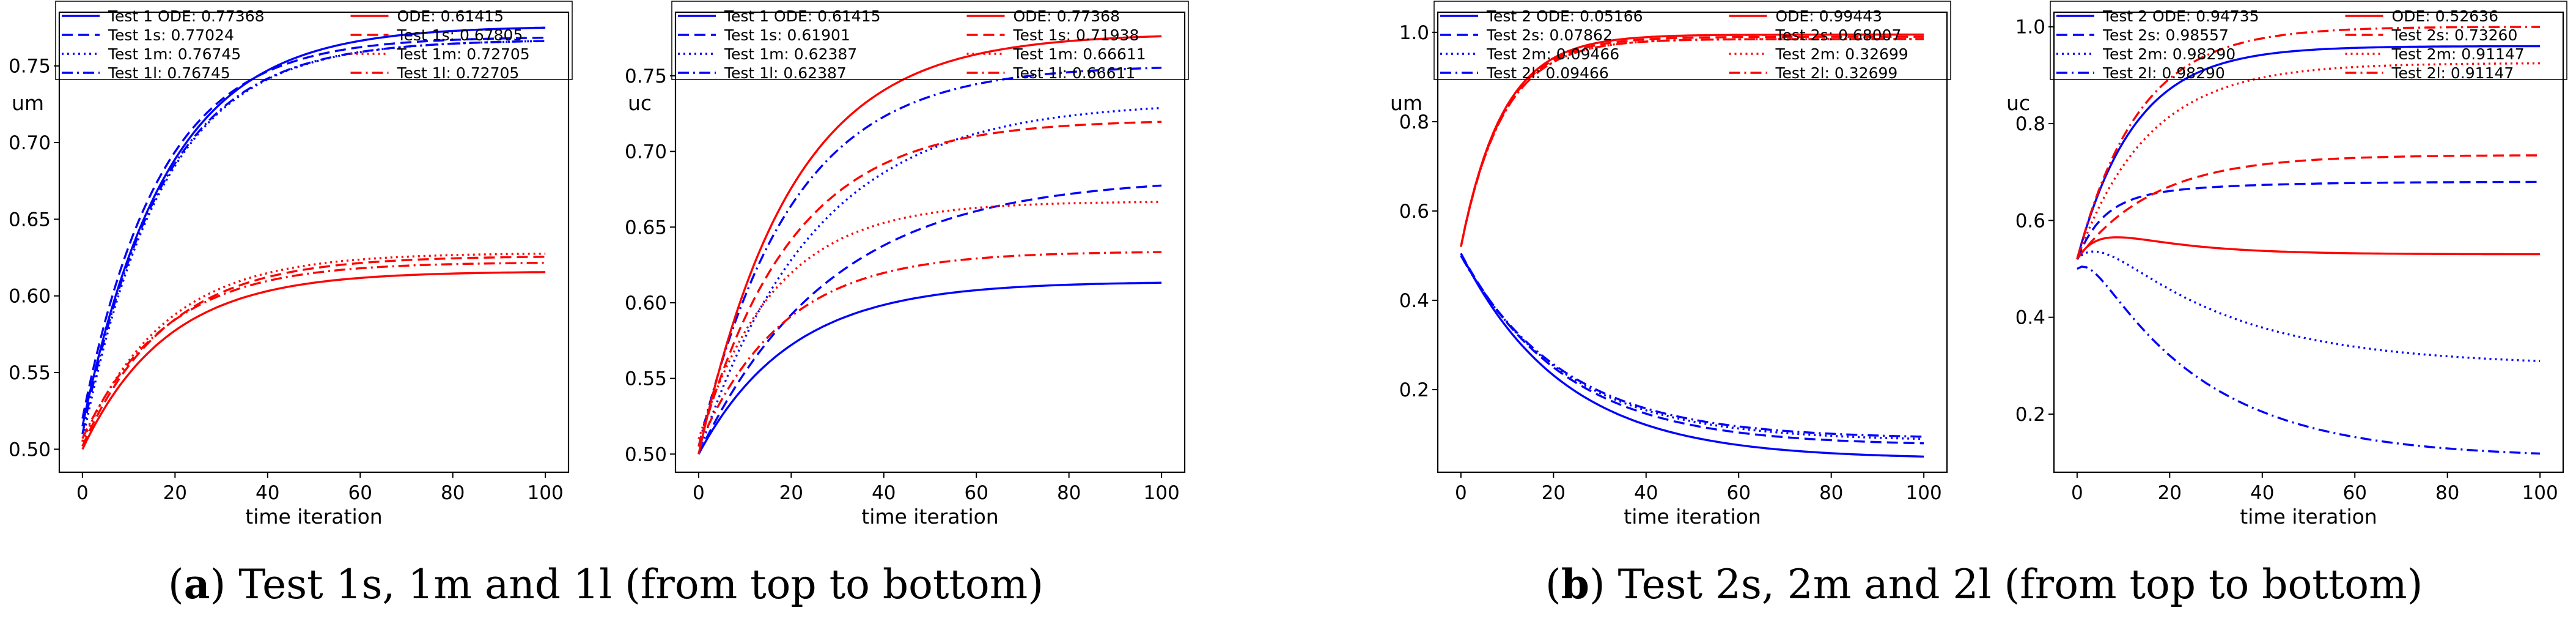 This screenshot has height=627, width=2576. Describe the element at coordinates (786, 73) in the screenshot. I see `legend-label: Test 1l: 0.62387` at that location.